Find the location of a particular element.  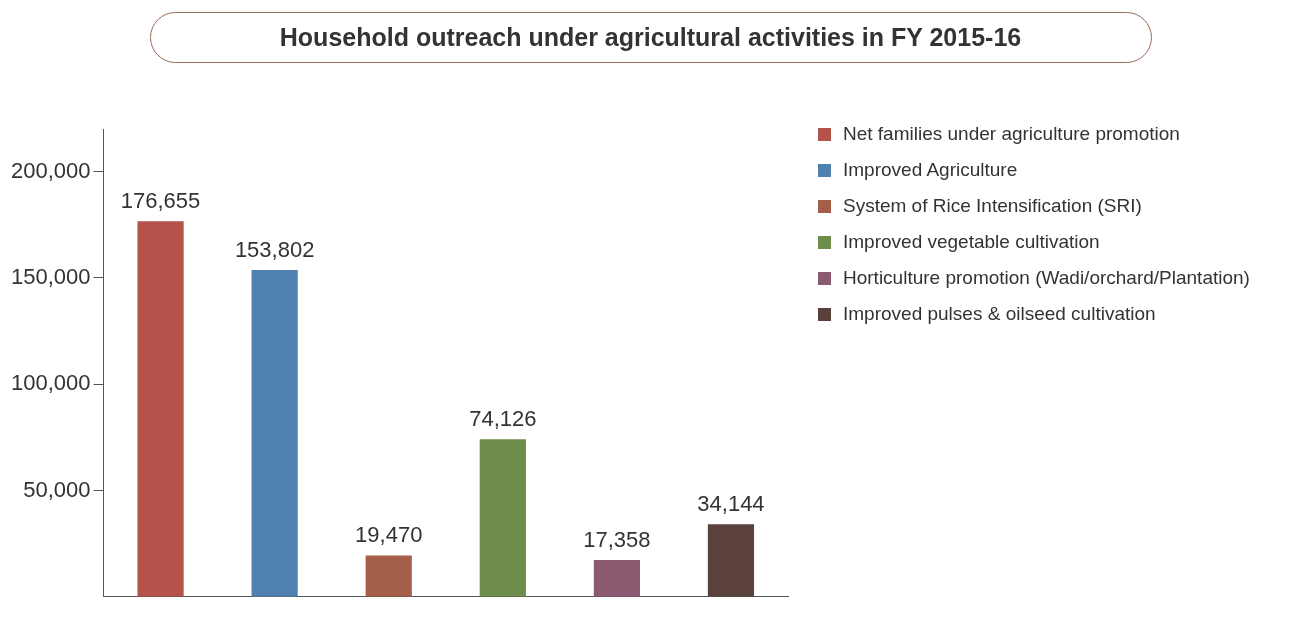

data-label: 17,358 is located at coordinates (617, 539).